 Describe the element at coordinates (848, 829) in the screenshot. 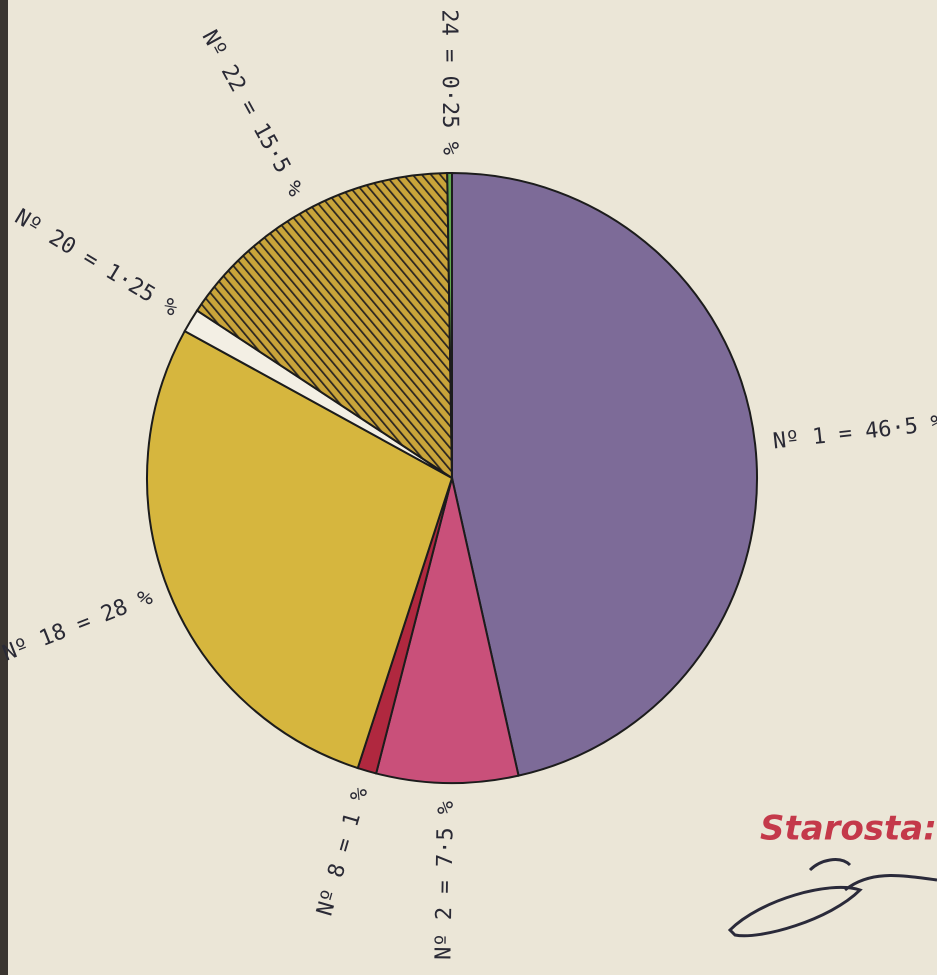

I see `annotation: Starosta:` at that location.